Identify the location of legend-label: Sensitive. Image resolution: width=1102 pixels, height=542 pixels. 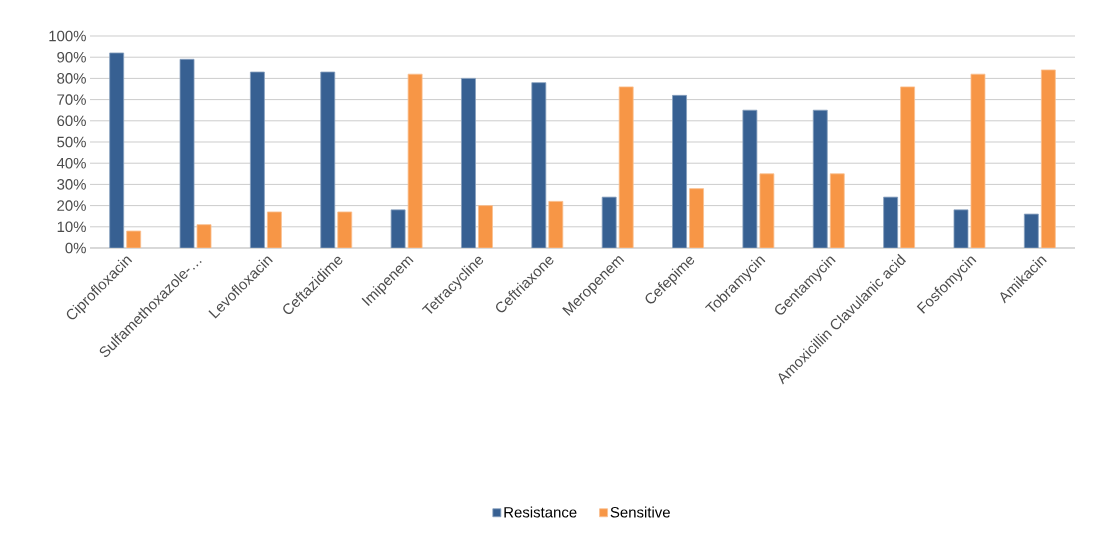
(640, 512).